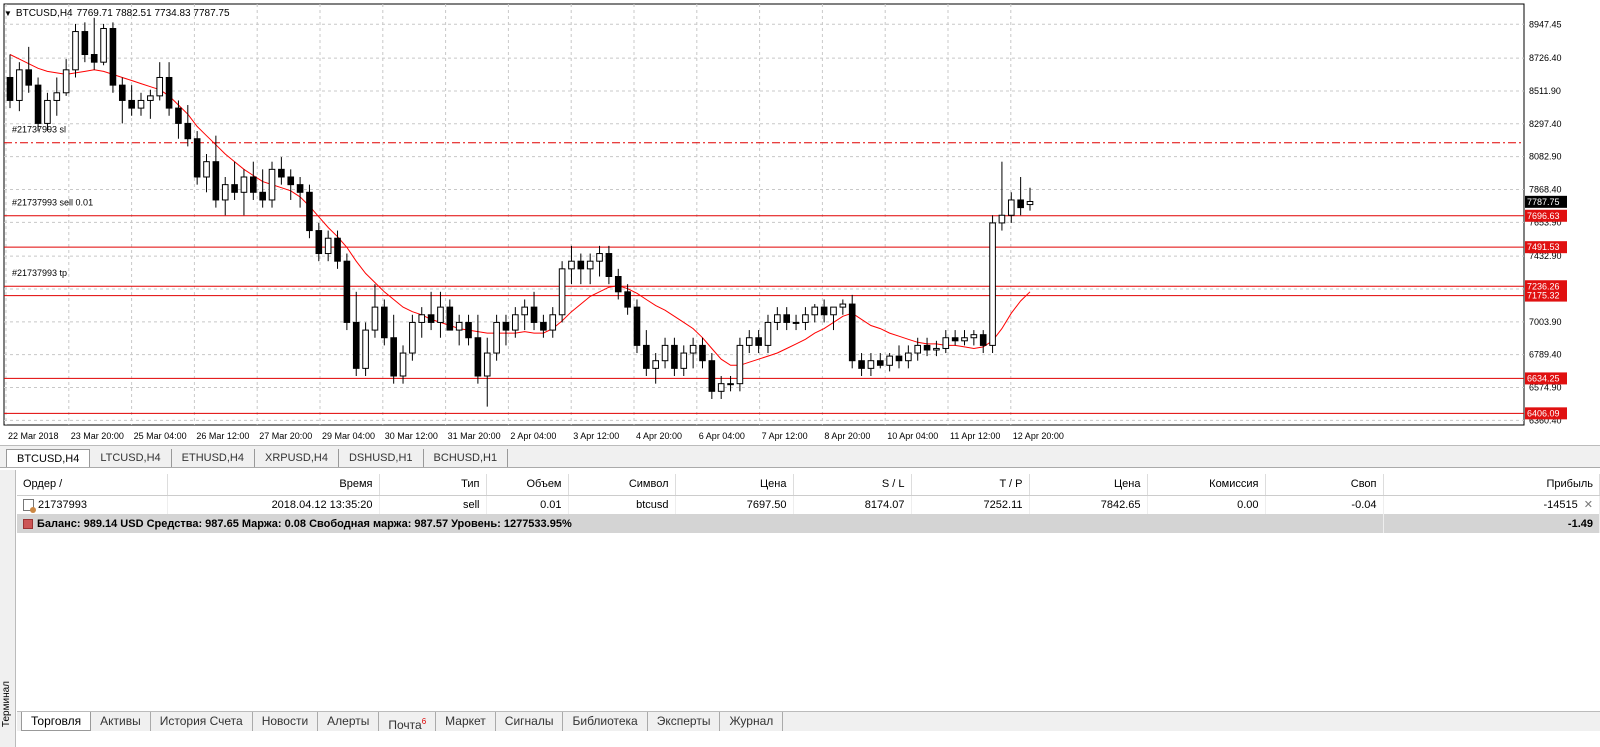  What do you see at coordinates (622, 485) in the screenshot?
I see `col-symbol: Символ` at bounding box center [622, 485].